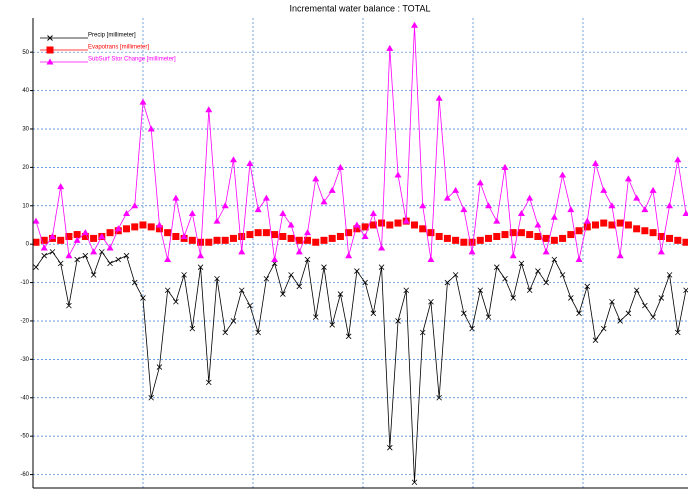 This screenshot has height=493, width=688. I want to click on y-tick-label: -30, so click(24, 360).